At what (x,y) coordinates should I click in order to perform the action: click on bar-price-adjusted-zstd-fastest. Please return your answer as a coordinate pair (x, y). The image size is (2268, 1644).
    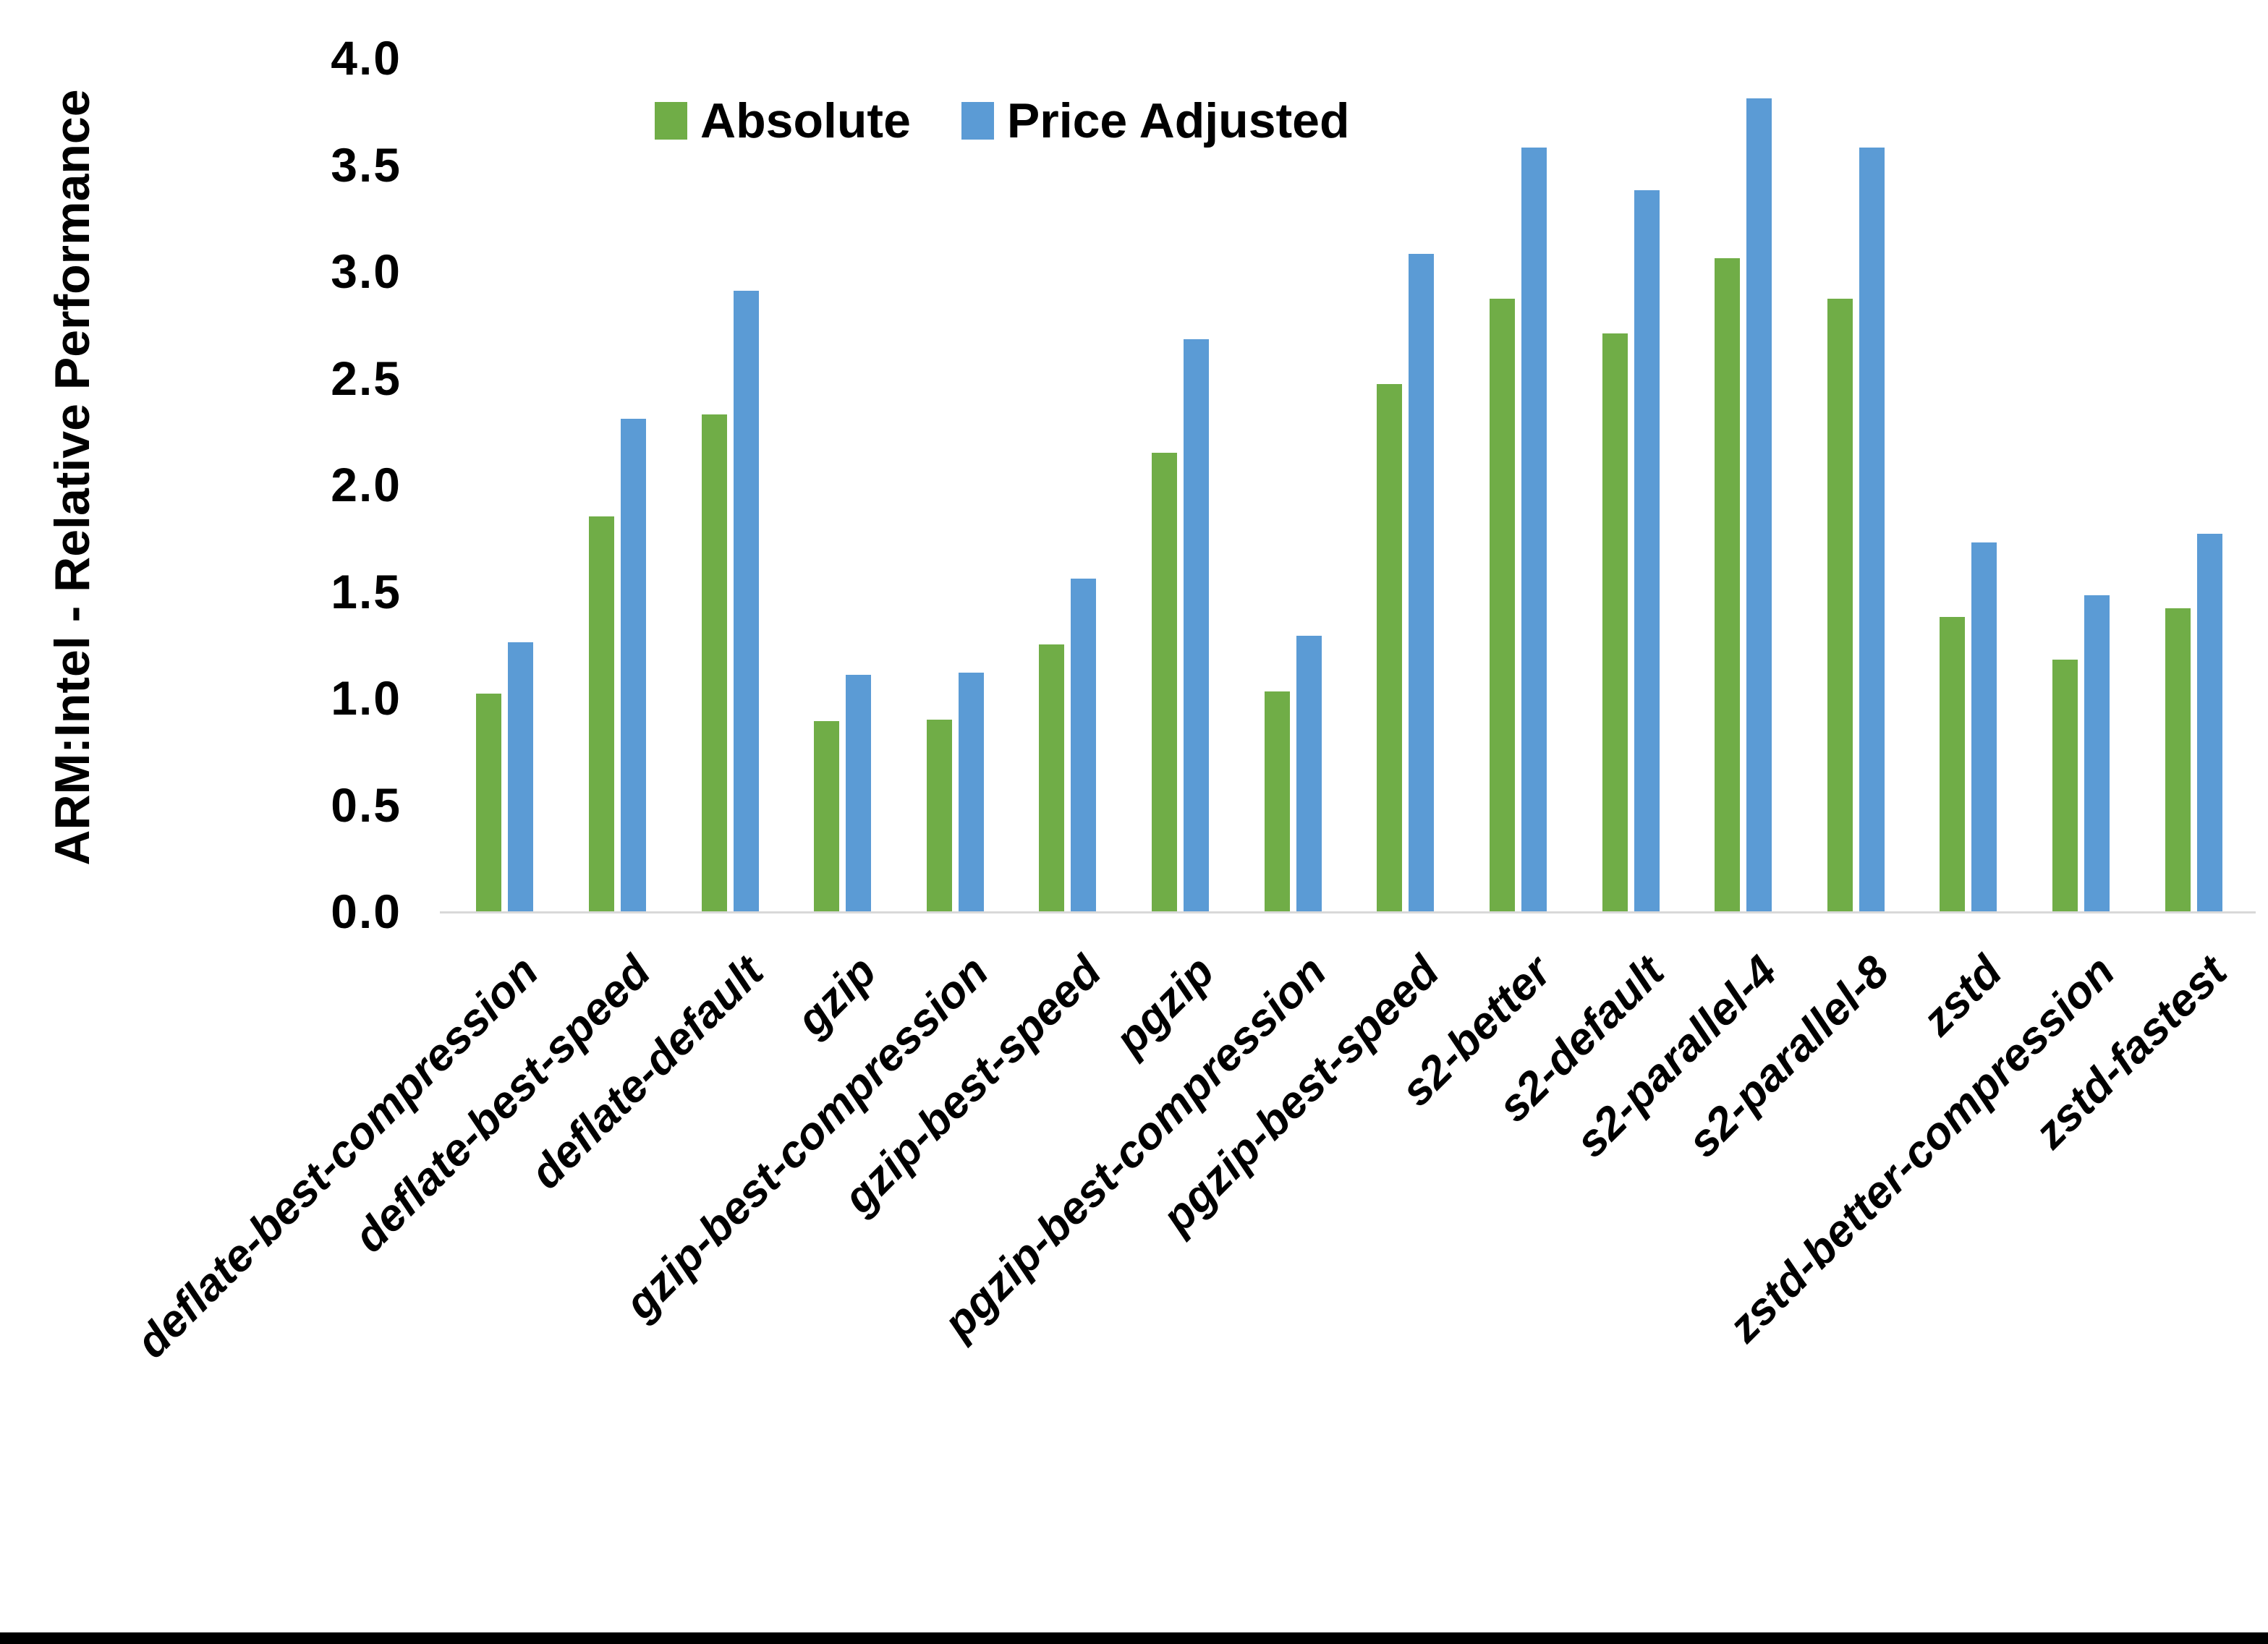
    Looking at the image, I should click on (2209, 722).